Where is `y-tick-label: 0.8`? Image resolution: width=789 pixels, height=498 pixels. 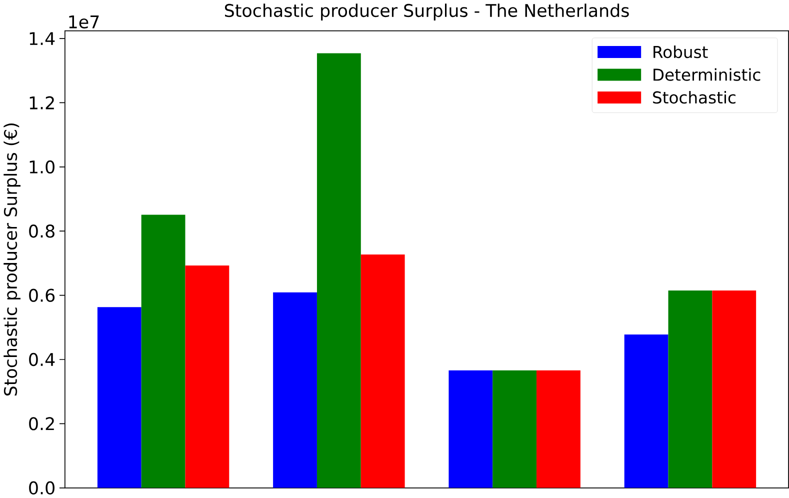
y-tick-label: 0.8 is located at coordinates (41, 231).